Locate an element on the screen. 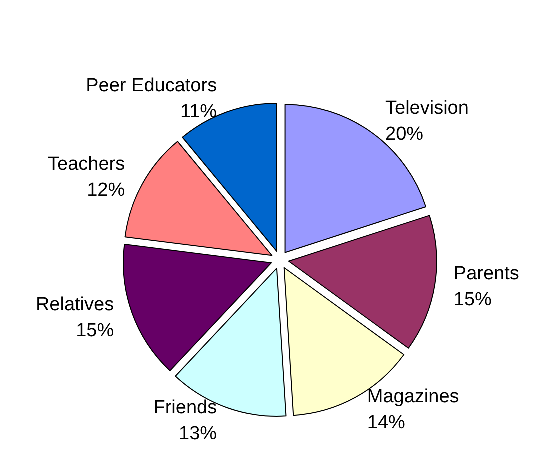 This screenshot has height=476, width=553. data-label: 14% is located at coordinates (386, 423).